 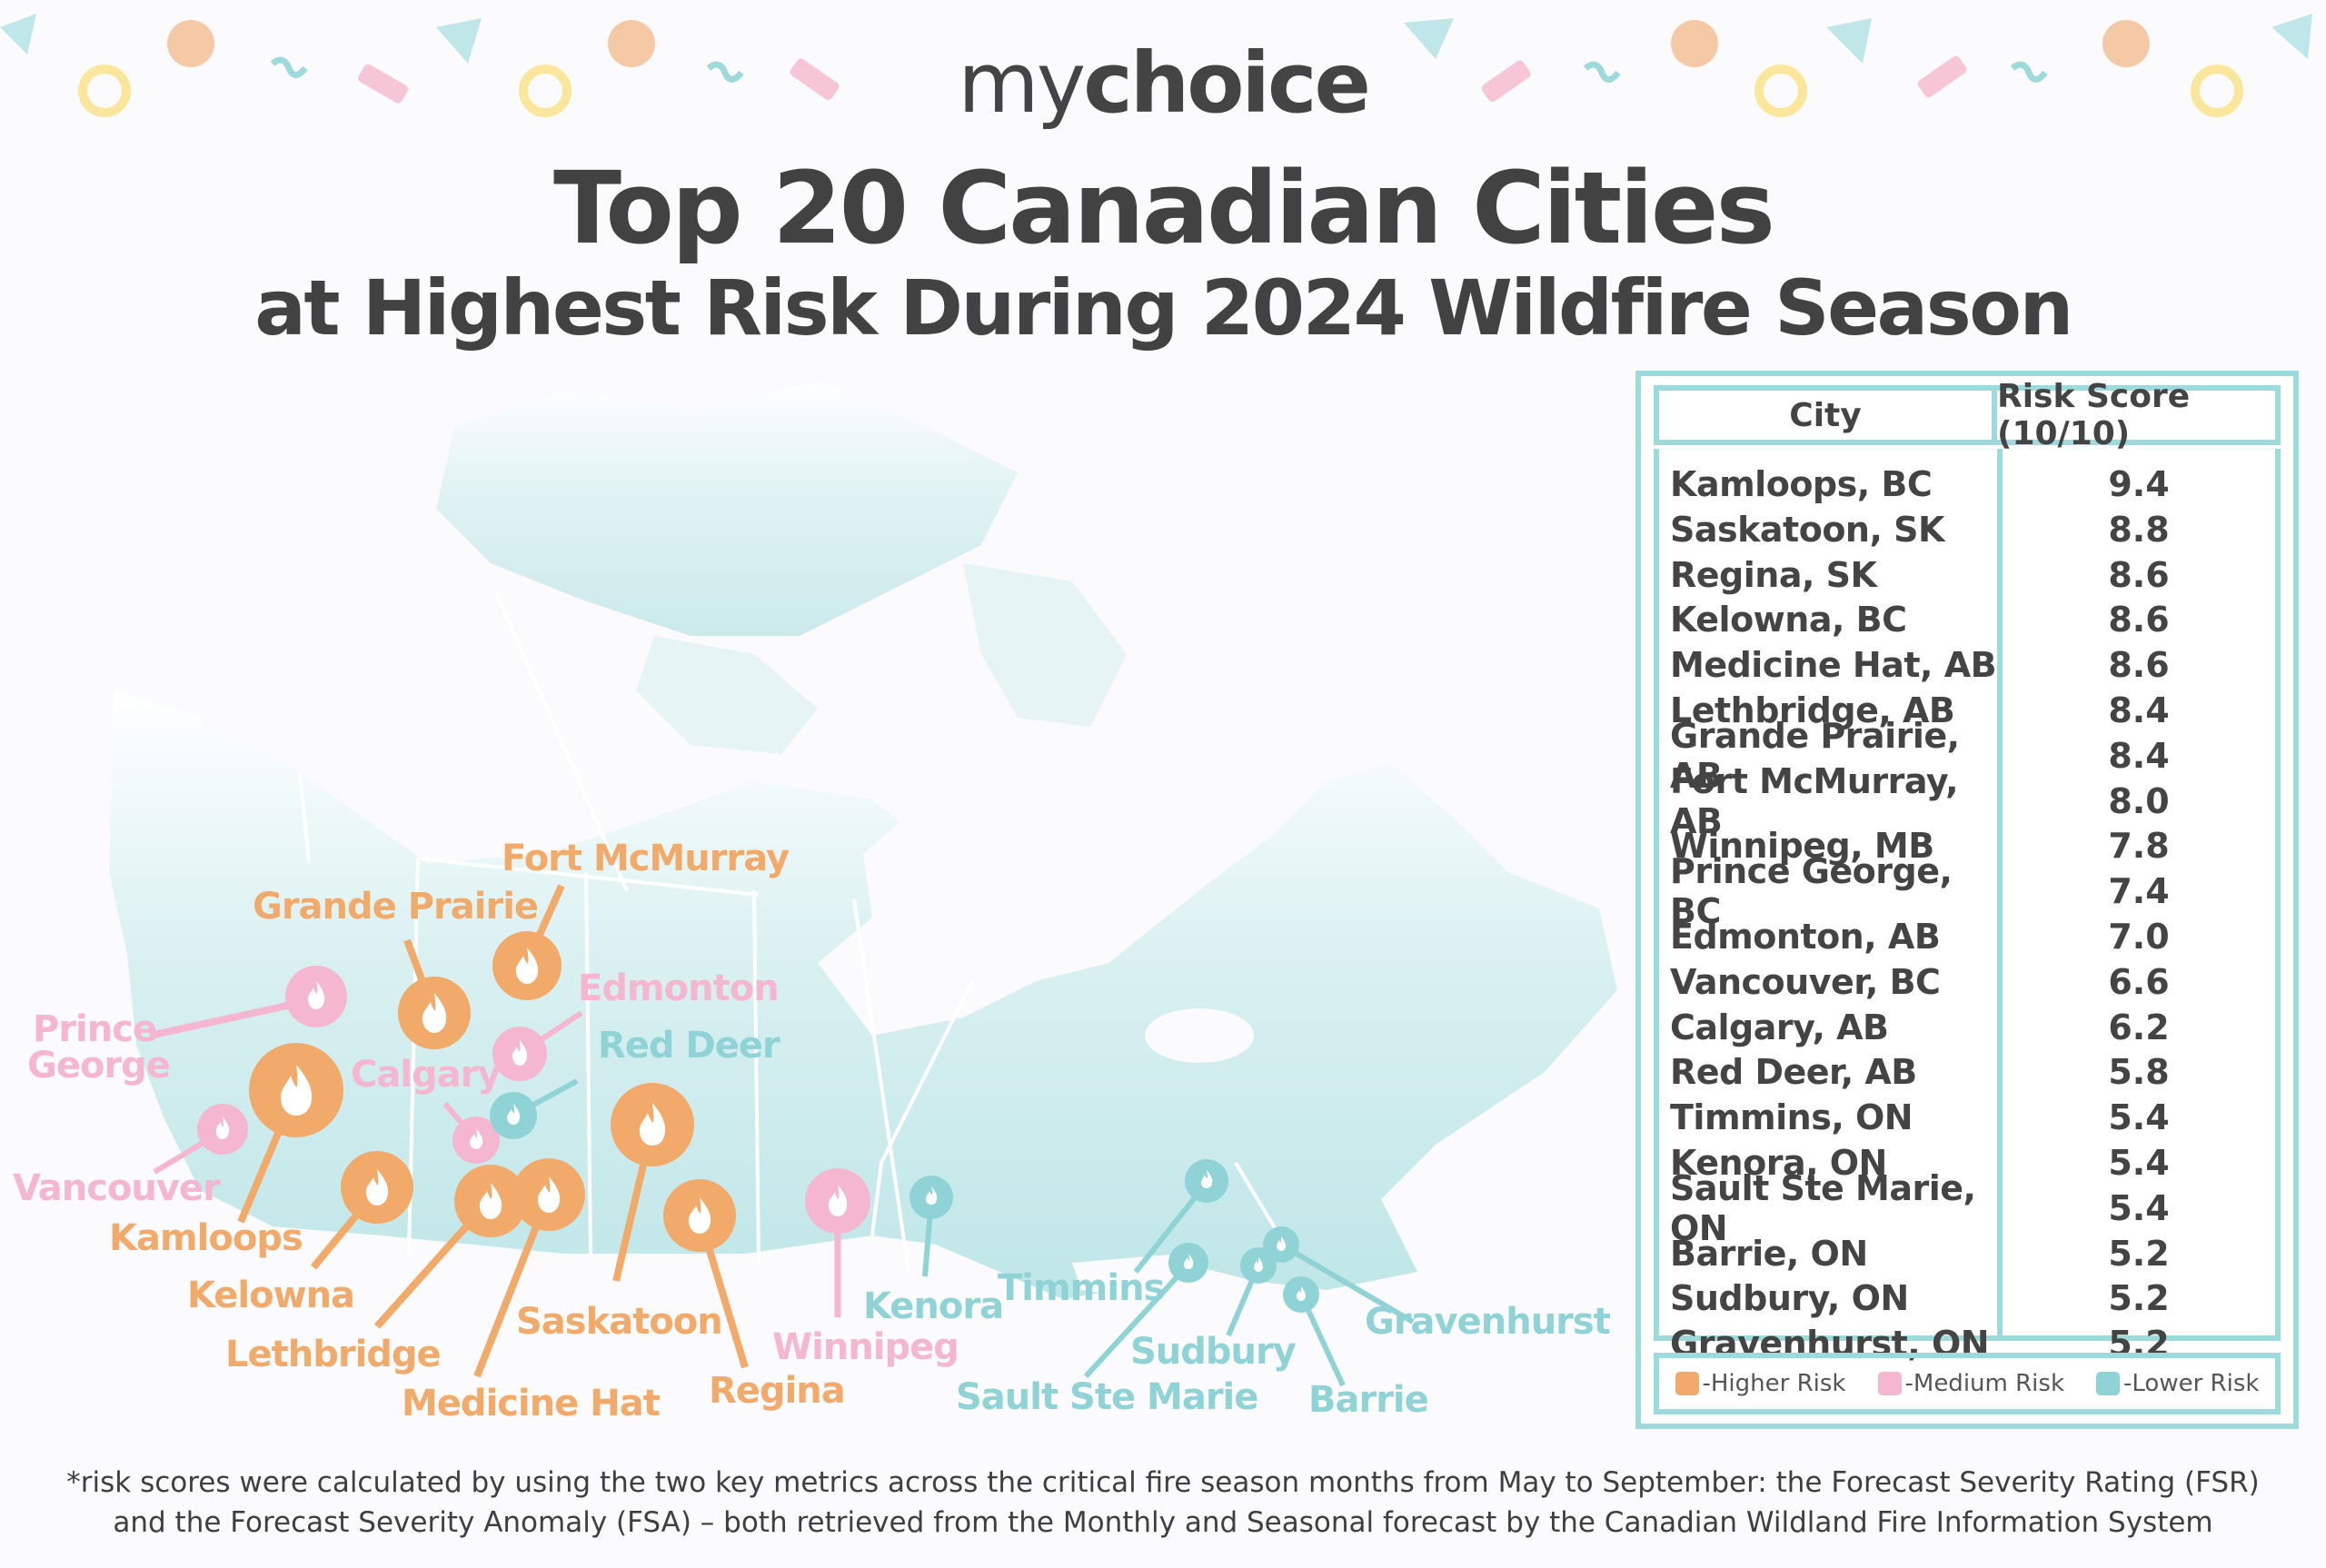 I want to click on table-row: Barrie, ON 5.2, so click(x=1967, y=1253).